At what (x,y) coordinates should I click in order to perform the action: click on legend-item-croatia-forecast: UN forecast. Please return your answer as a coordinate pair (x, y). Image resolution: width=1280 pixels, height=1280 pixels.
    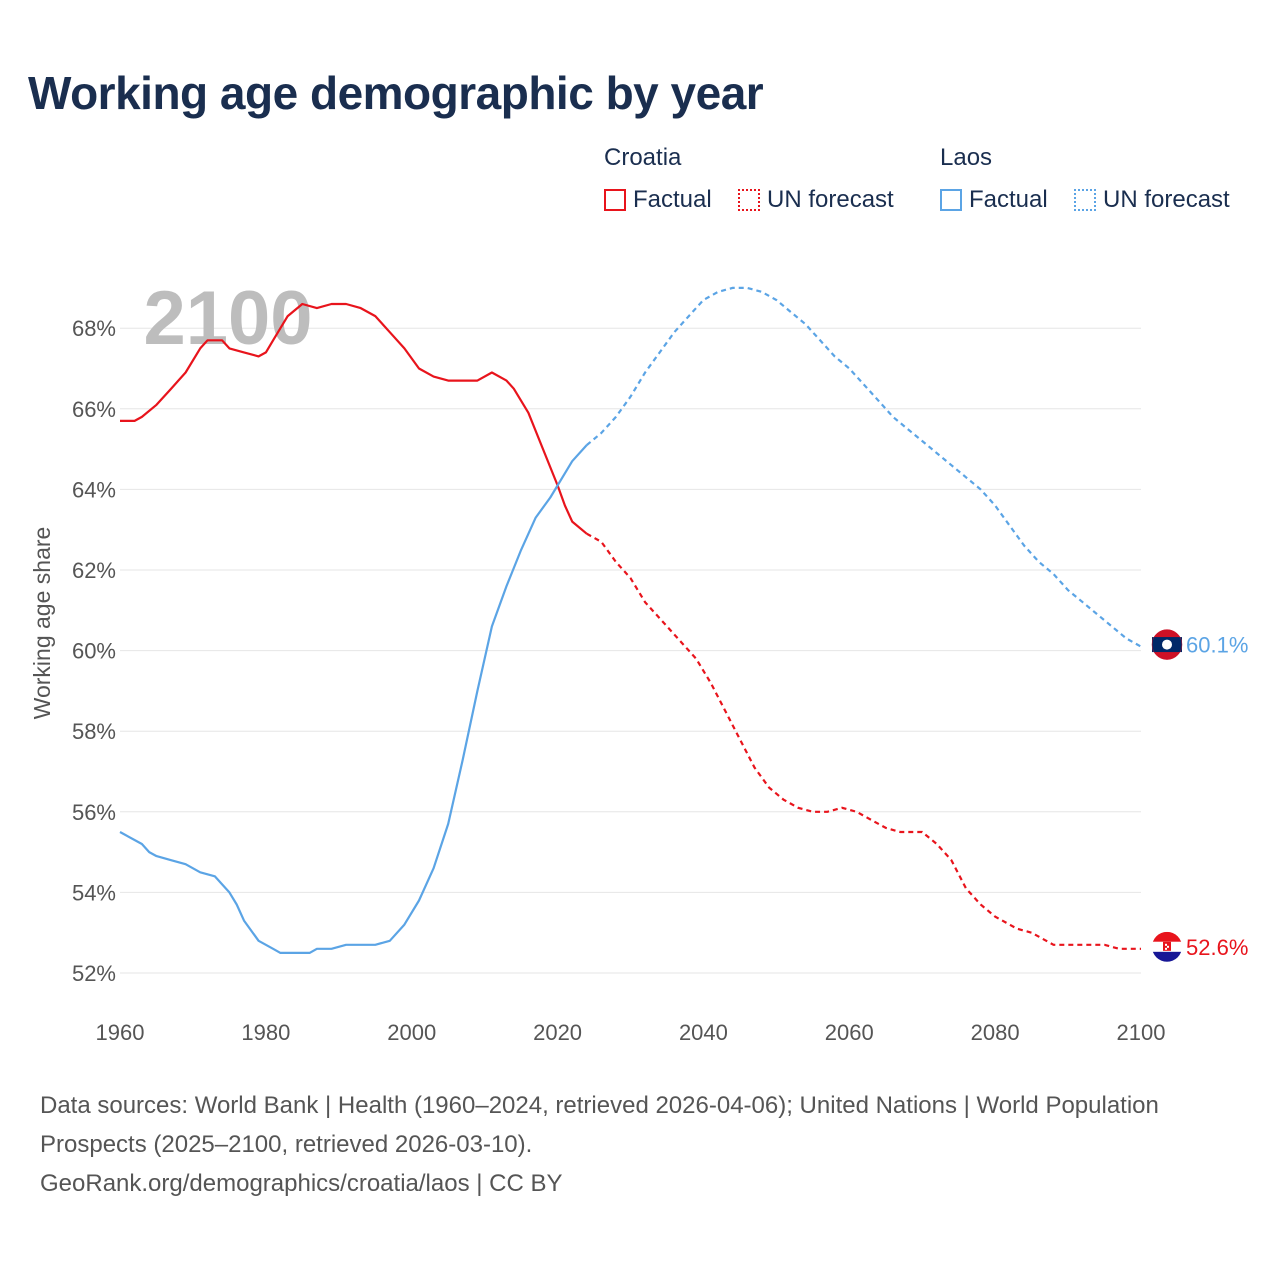
    Looking at the image, I should click on (816, 200).